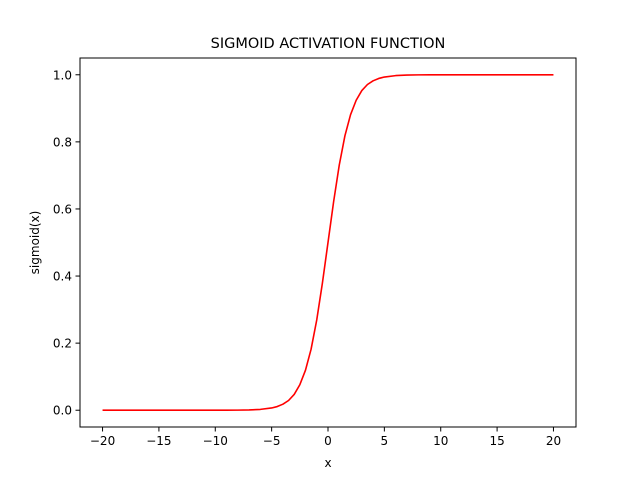  What do you see at coordinates (102, 441) in the screenshot?
I see `x-tick-label: −20` at bounding box center [102, 441].